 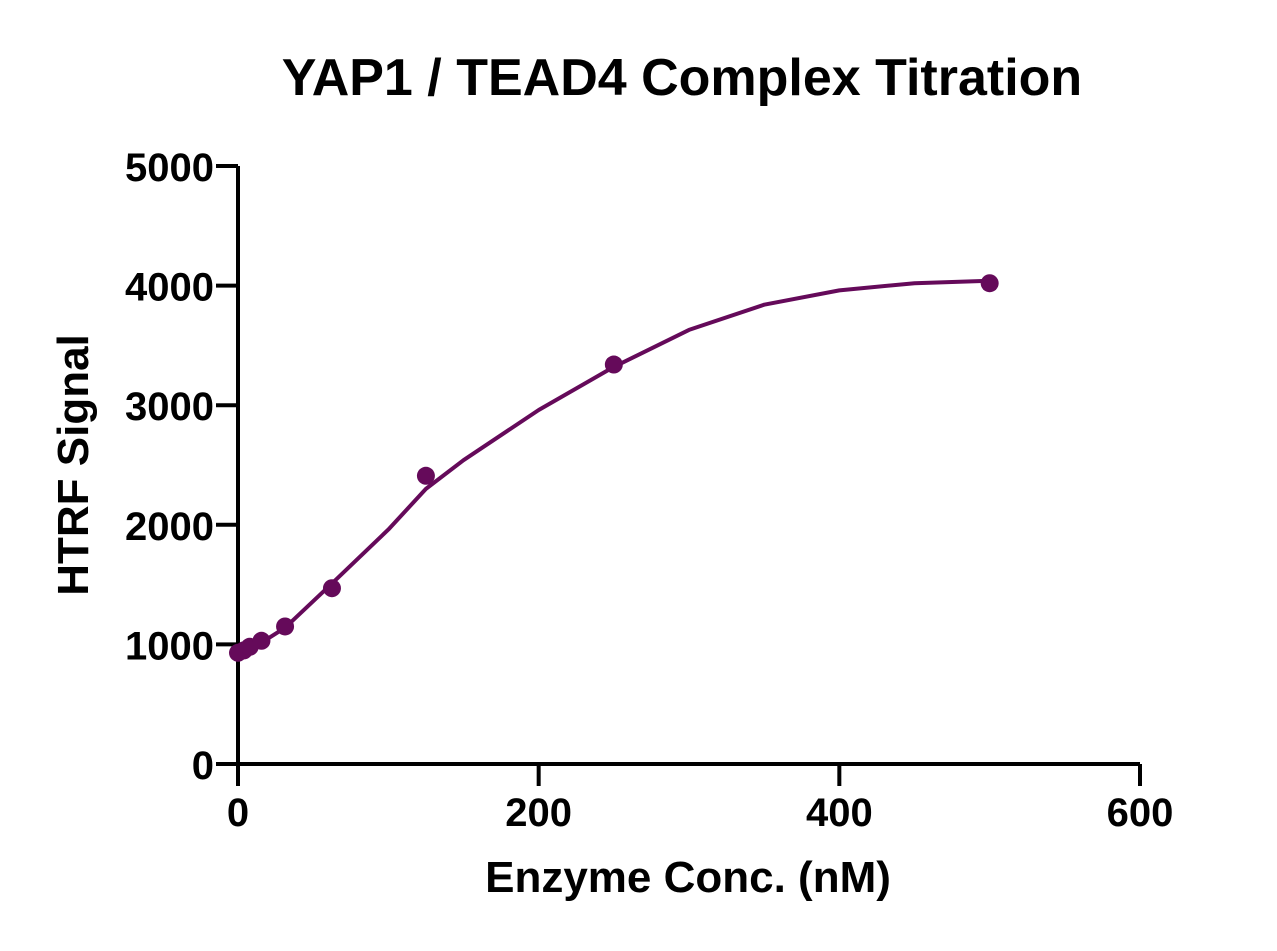 What do you see at coordinates (169, 646) in the screenshot?
I see `y-tick-label: 1000` at bounding box center [169, 646].